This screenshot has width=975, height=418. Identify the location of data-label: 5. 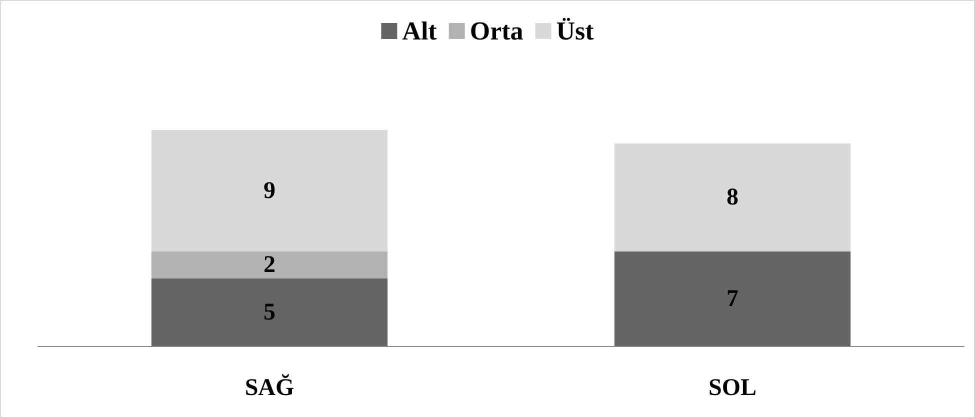
(270, 312).